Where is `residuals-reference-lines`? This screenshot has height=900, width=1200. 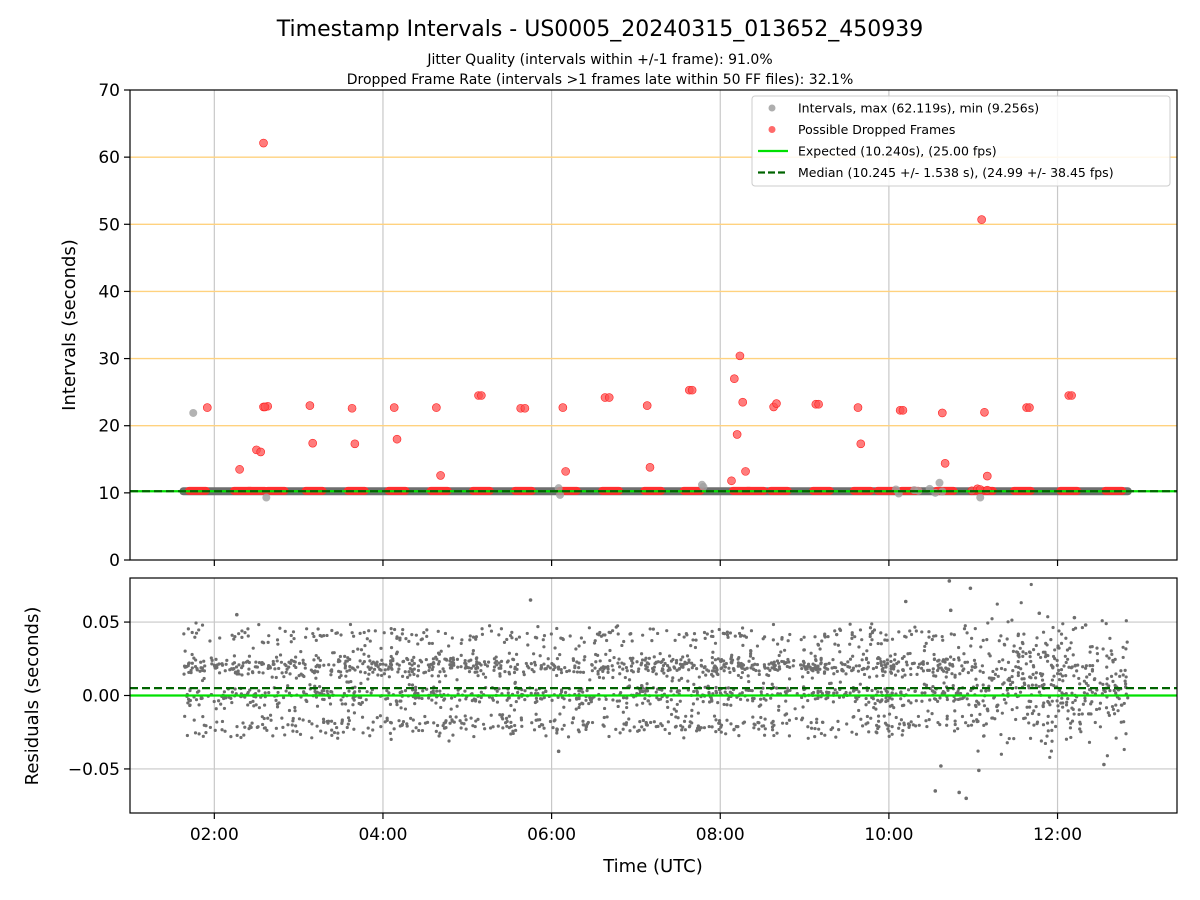 residuals-reference-lines is located at coordinates (653, 692).